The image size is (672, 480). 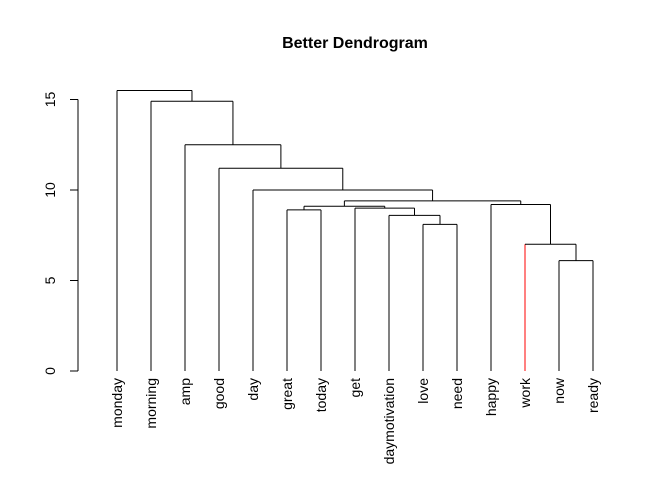 What do you see at coordinates (253, 389) in the screenshot?
I see `leaf-label: day` at bounding box center [253, 389].